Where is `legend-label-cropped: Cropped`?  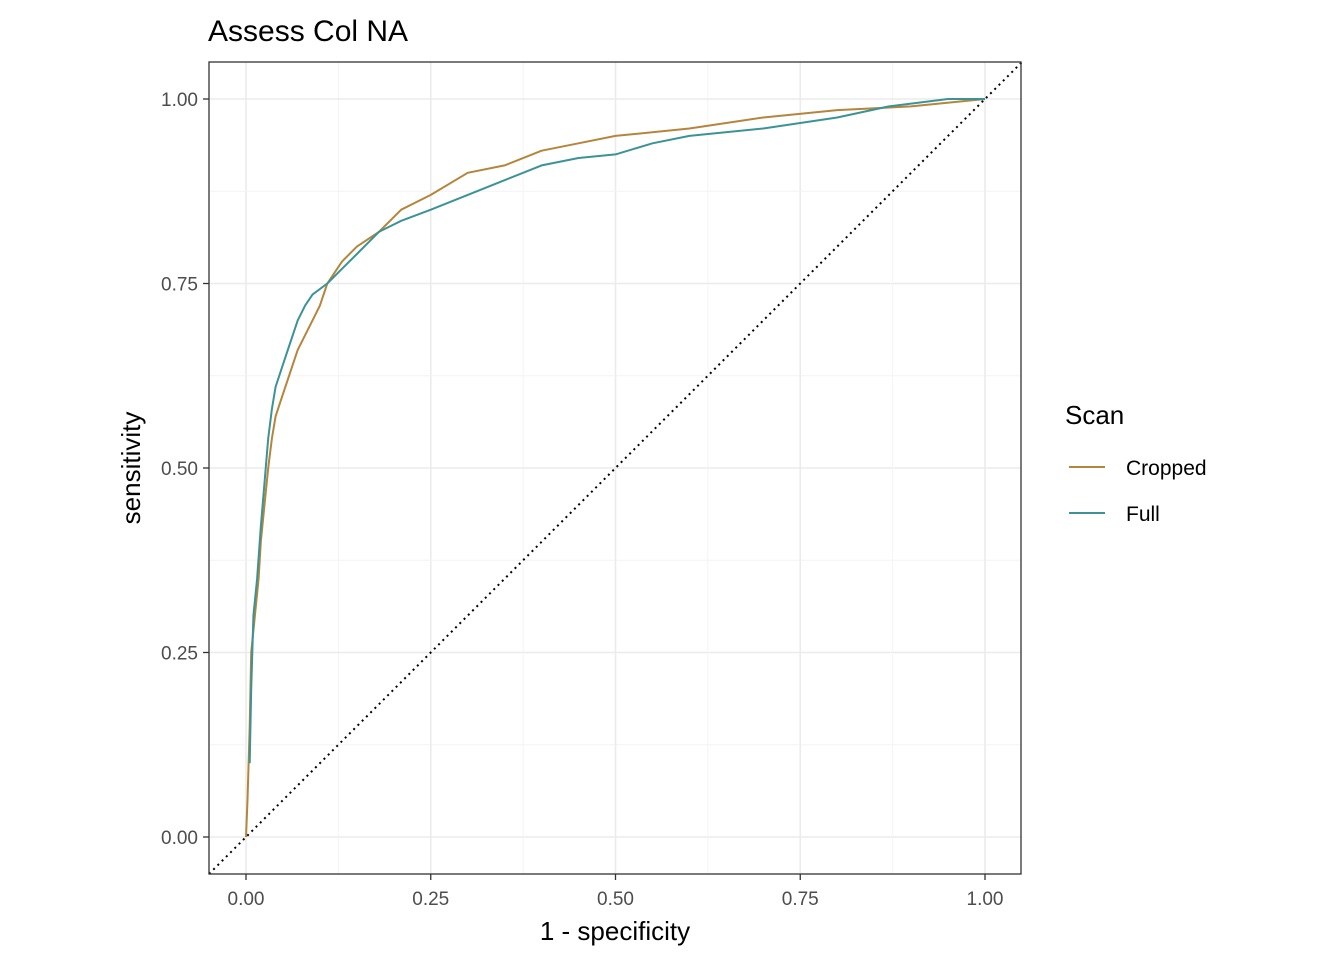 legend-label-cropped: Cropped is located at coordinates (1166, 468).